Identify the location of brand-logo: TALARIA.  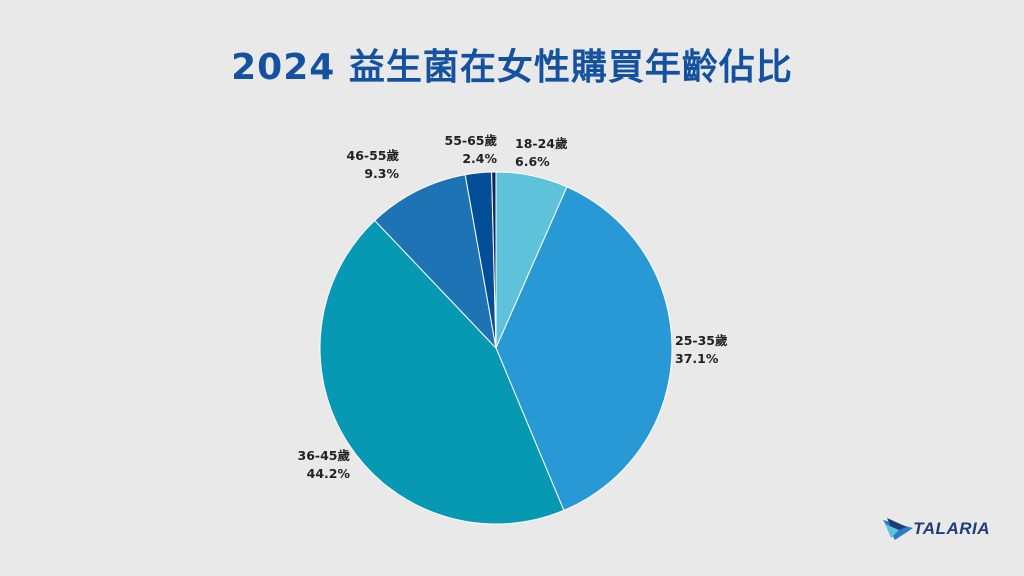
(936, 529).